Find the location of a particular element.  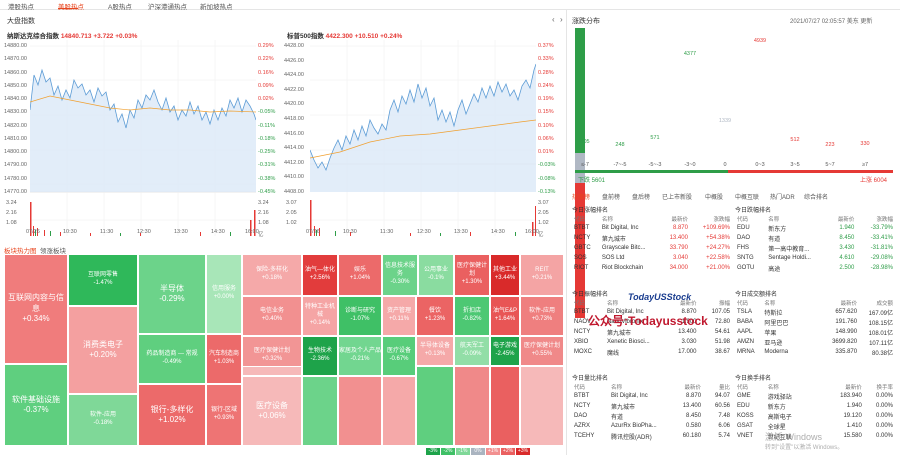

heatmap-tile: 公用事业 -0.1% is located at coordinates (436, 275).